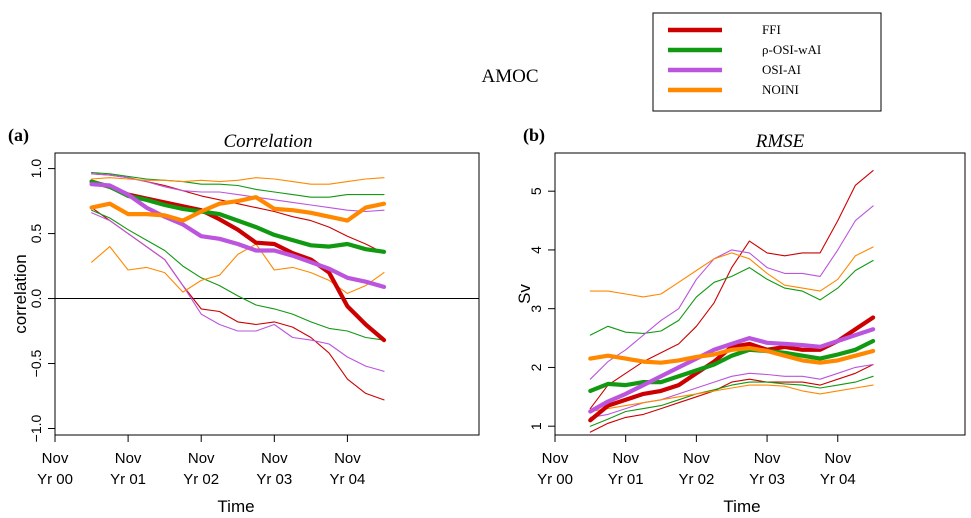 This screenshot has width=971, height=518. Describe the element at coordinates (534, 135) in the screenshot. I see `panel-label-b: (b)` at that location.